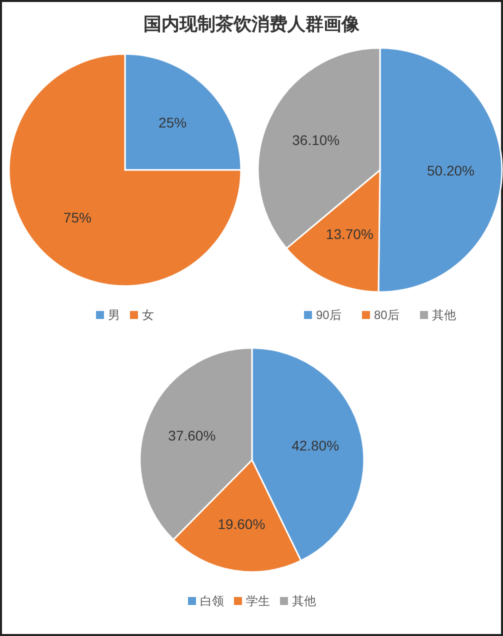 This screenshot has width=503, height=636. What do you see at coordinates (77, 218) in the screenshot?
I see `data-label: 75%` at bounding box center [77, 218].